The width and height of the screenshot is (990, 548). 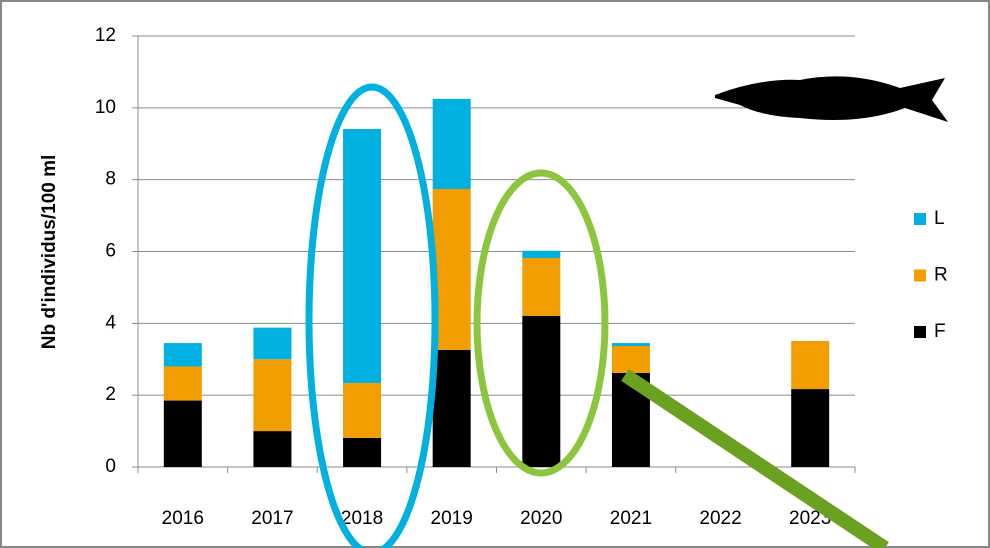 What do you see at coordinates (105, 107) in the screenshot?
I see `y-tick-label: 10` at bounding box center [105, 107].